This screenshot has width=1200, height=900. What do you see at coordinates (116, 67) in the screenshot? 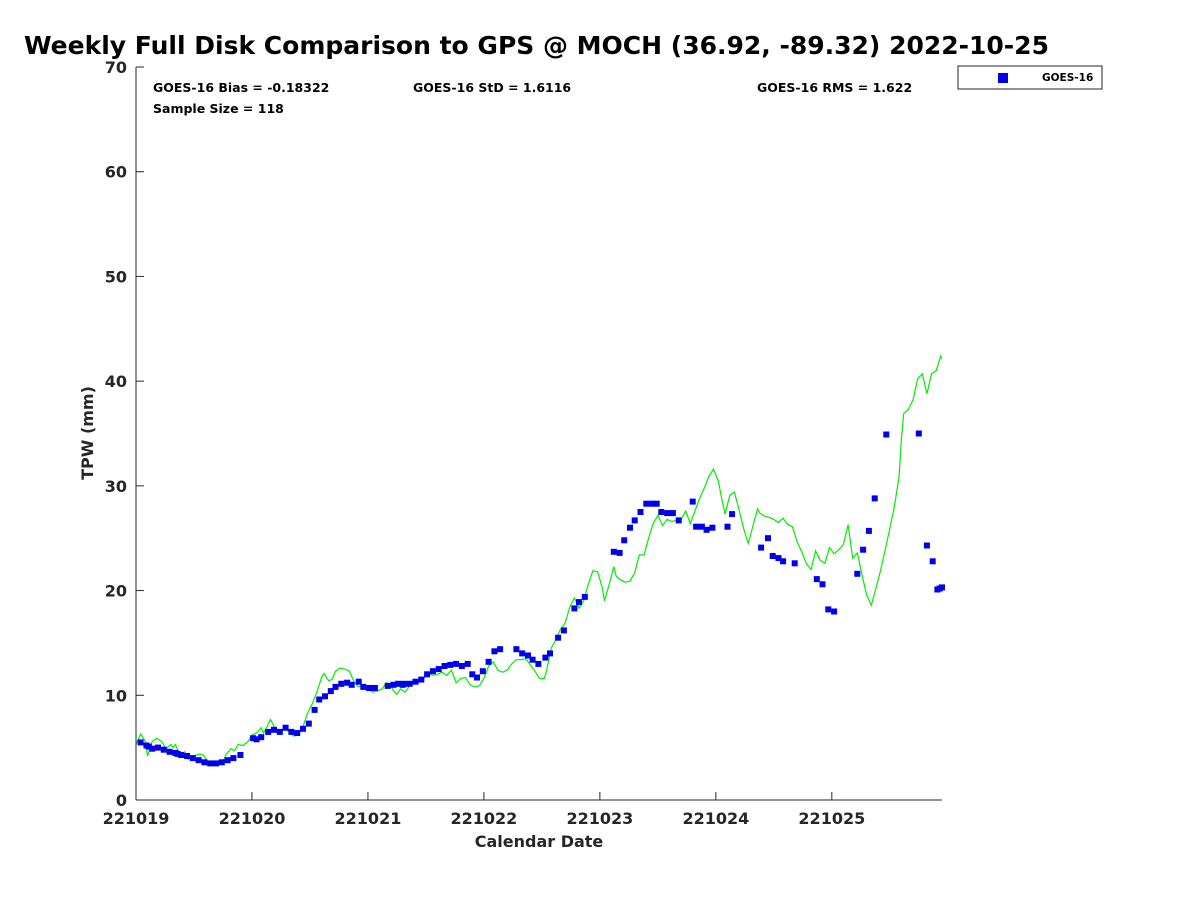
I see `y-tick-label: 70` at bounding box center [116, 67].